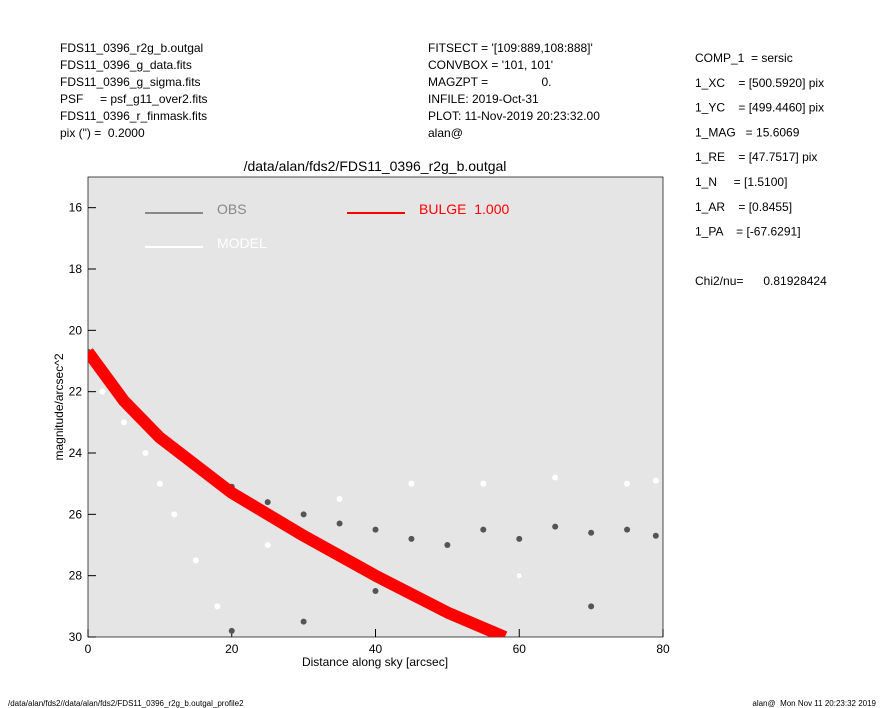  What do you see at coordinates (814, 703) in the screenshot?
I see `footer-right: alan@ Mon Nov 11 20:23:32 2019` at bounding box center [814, 703].